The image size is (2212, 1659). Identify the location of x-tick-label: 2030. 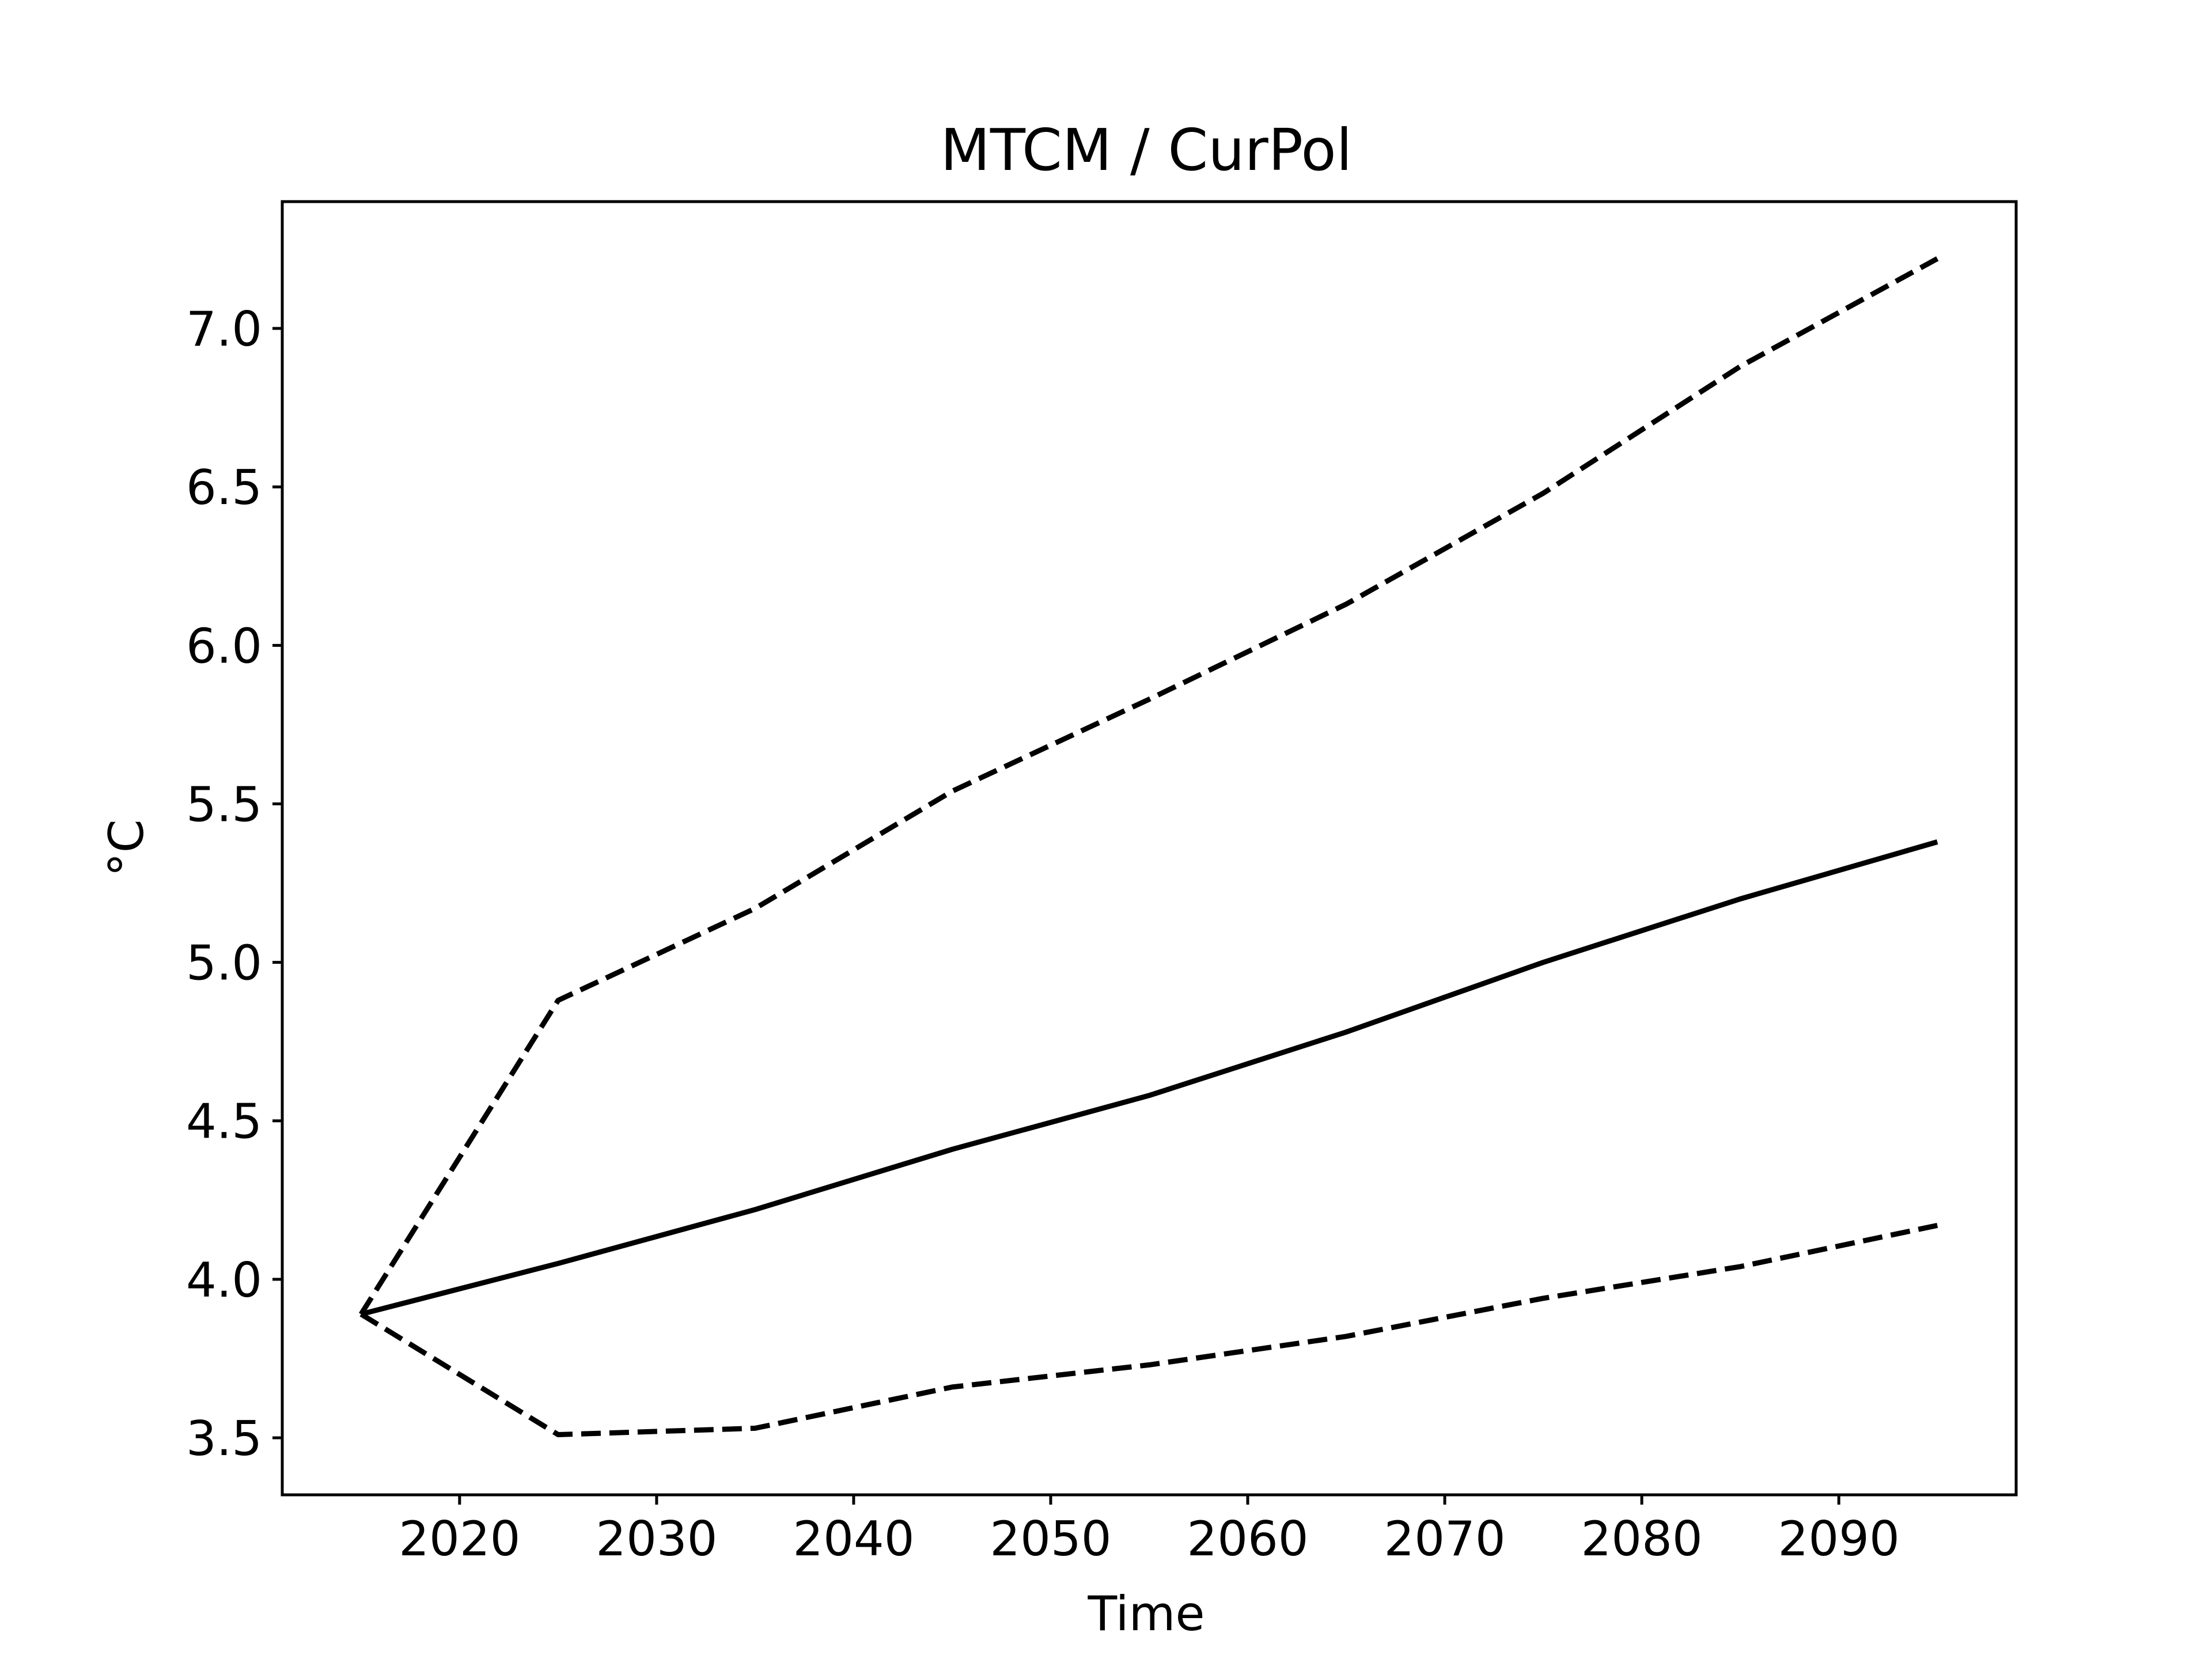
(656, 1539).